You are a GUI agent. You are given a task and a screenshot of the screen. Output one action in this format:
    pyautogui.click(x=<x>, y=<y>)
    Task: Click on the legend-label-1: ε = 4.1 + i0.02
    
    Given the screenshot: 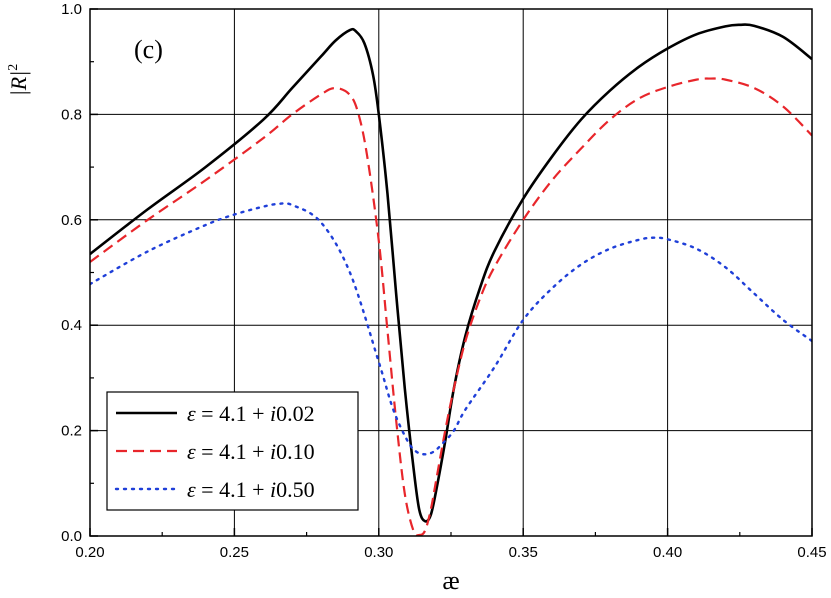 What is the action you would take?
    pyautogui.click(x=251, y=413)
    